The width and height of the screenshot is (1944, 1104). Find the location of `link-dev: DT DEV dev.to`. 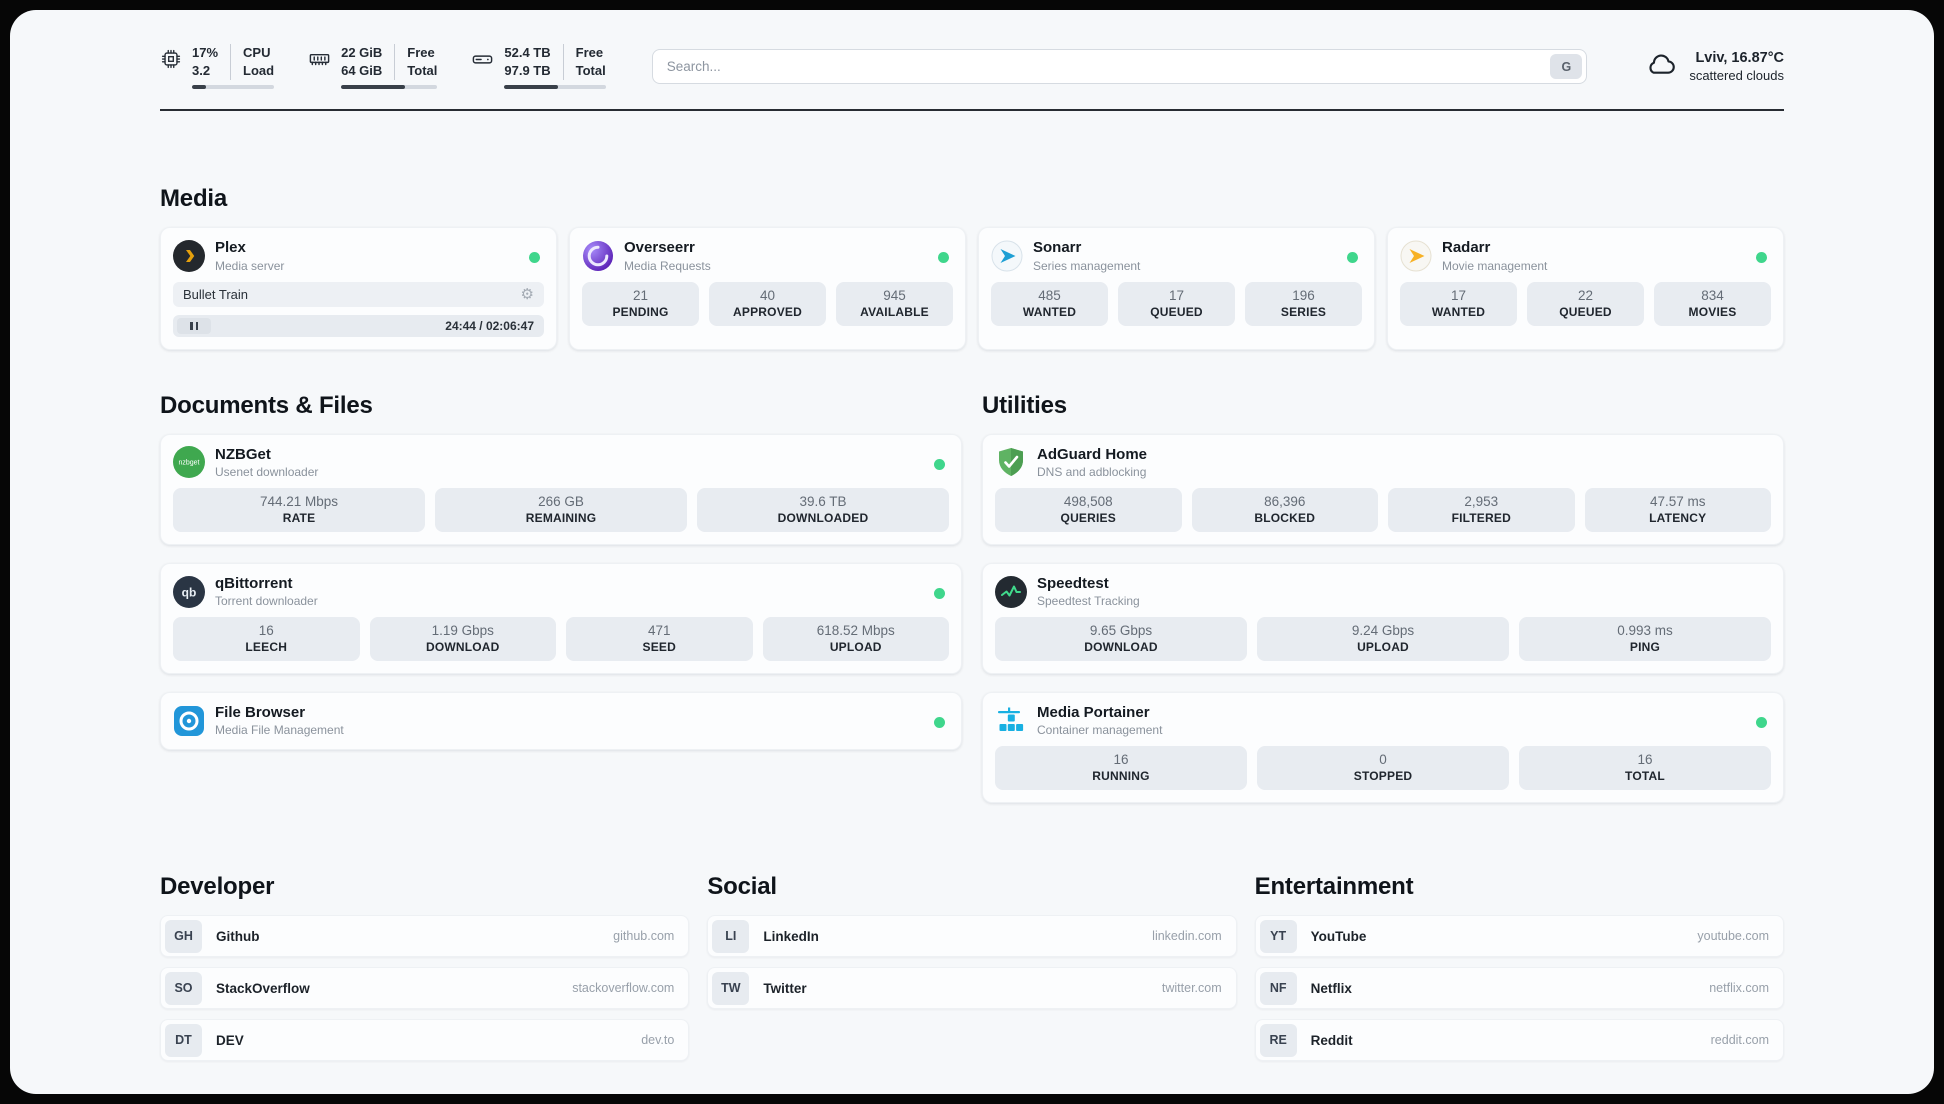

link-dev: DT DEV dev.to is located at coordinates (425, 1040).